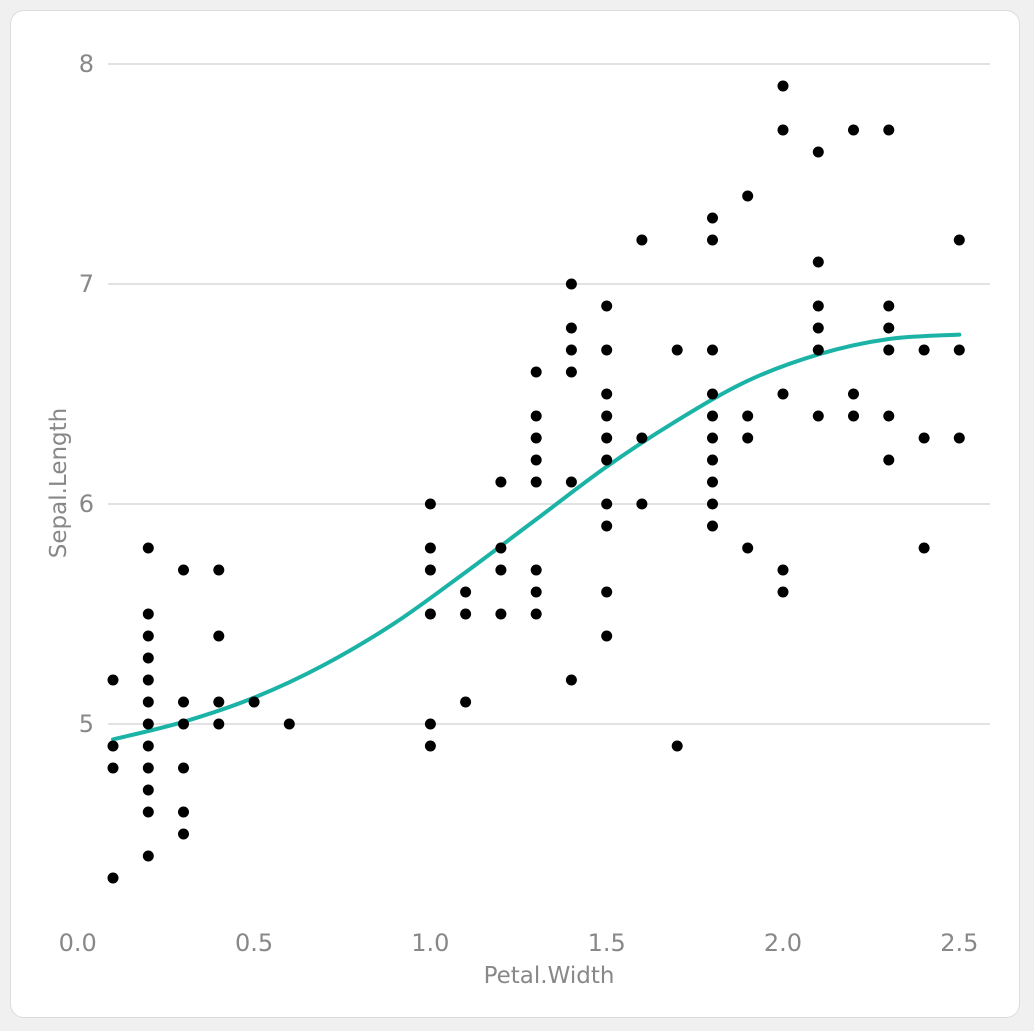 The height and width of the screenshot is (1031, 1034). Describe the element at coordinates (78, 943) in the screenshot. I see `x-tick-label: 0.0` at that location.